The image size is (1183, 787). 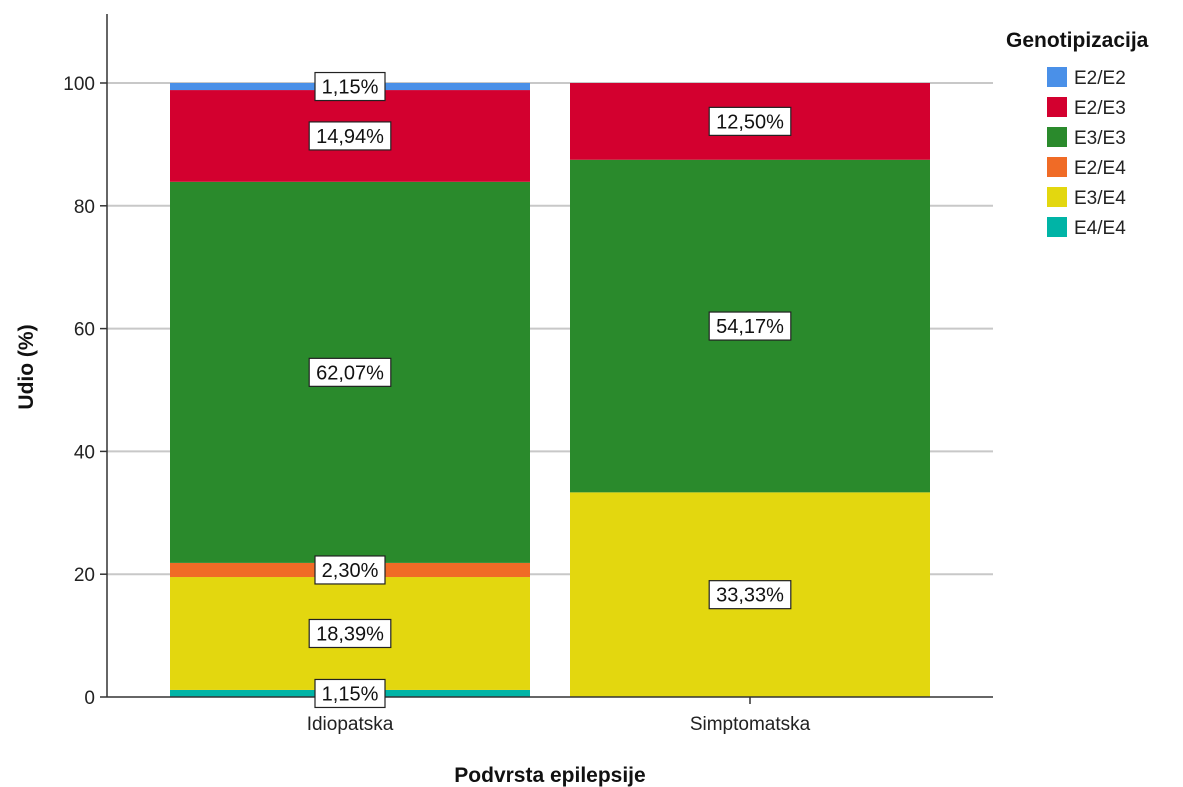 I want to click on x-tick-label: Simptomatska, so click(x=750, y=724).